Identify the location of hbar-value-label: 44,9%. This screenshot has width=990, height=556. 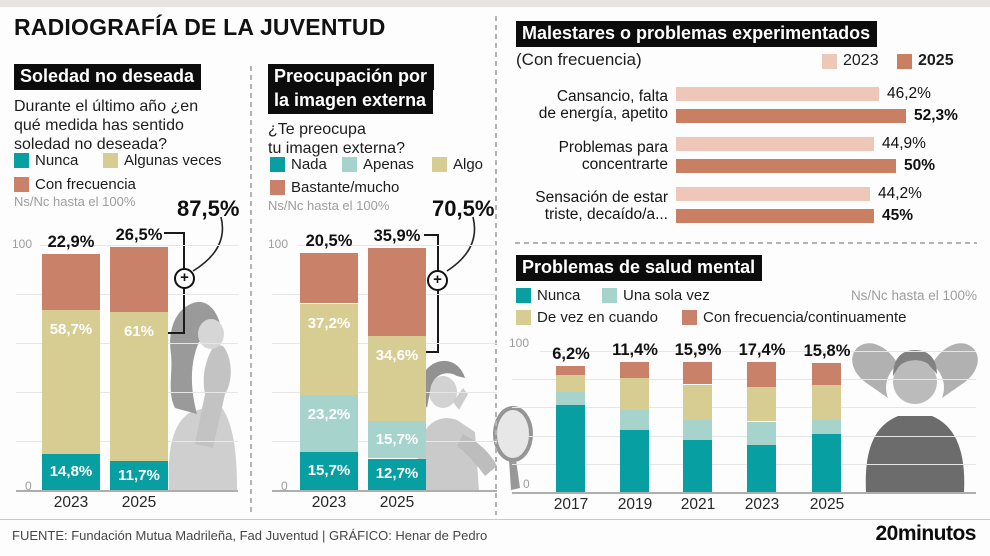
(904, 143).